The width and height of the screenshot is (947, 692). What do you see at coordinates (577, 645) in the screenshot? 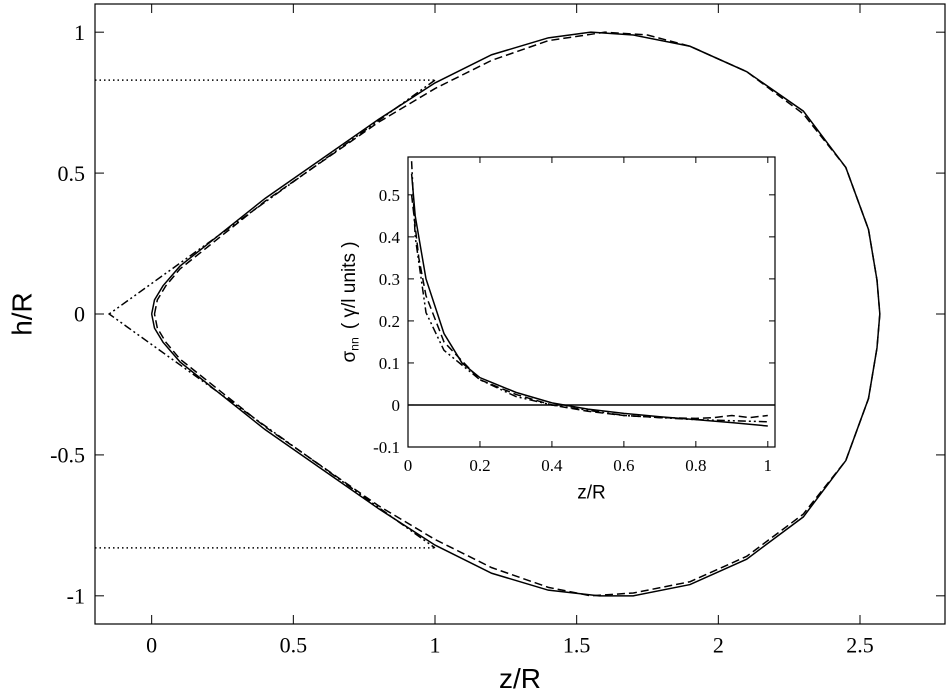
I see `x-tick-label: 1.5` at bounding box center [577, 645].